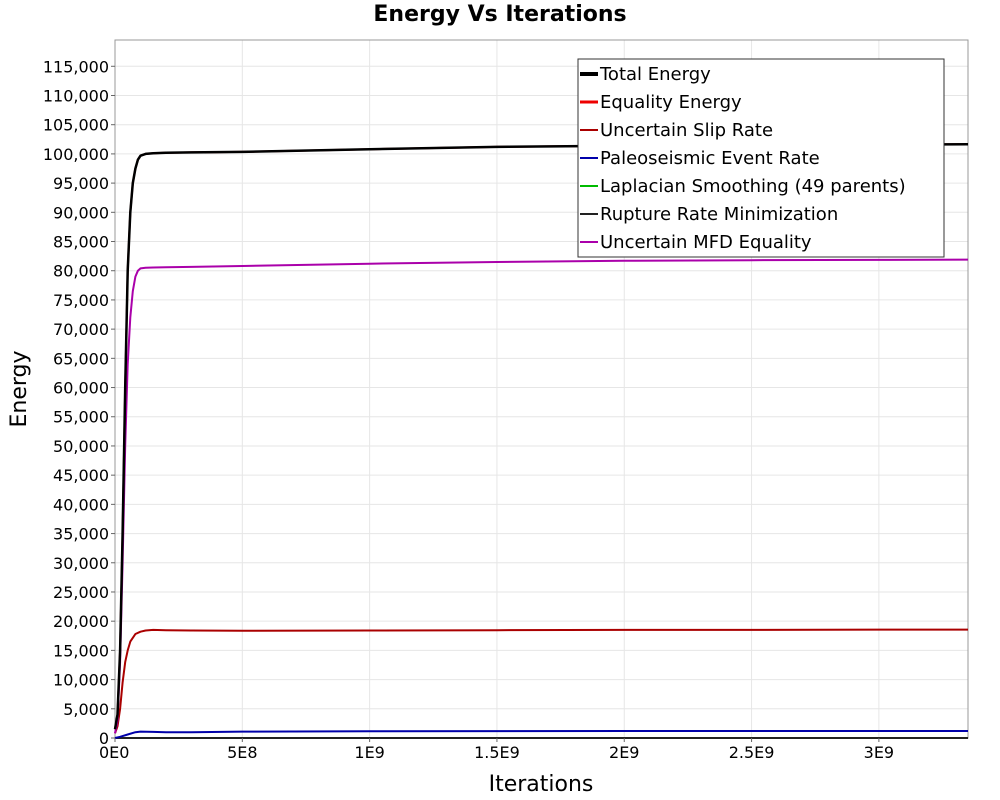  What do you see at coordinates (104, 738) in the screenshot?
I see `y-tick-label: 0` at bounding box center [104, 738].